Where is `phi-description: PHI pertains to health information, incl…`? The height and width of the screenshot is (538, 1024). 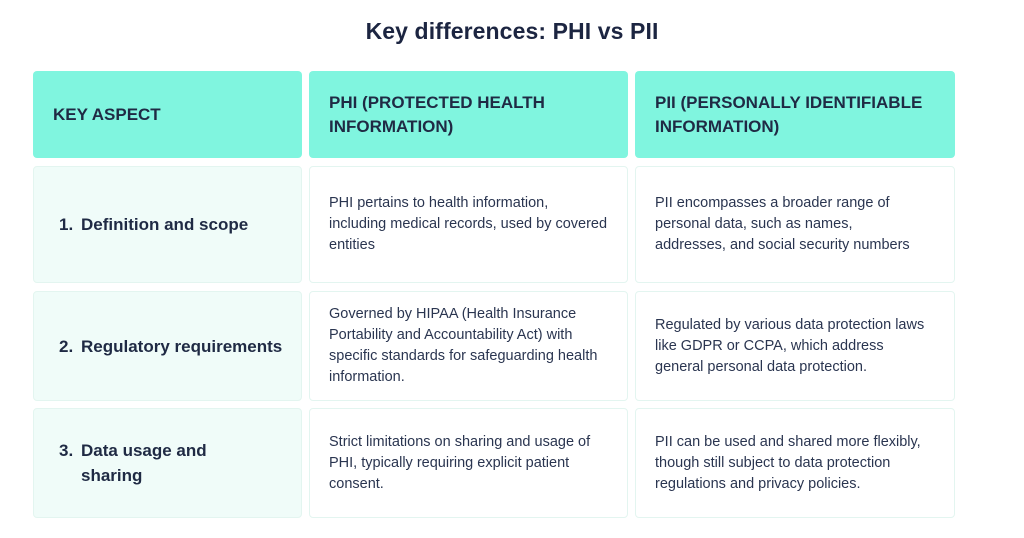
phi-description: PHI pertains to health information, incl… is located at coordinates (468, 224).